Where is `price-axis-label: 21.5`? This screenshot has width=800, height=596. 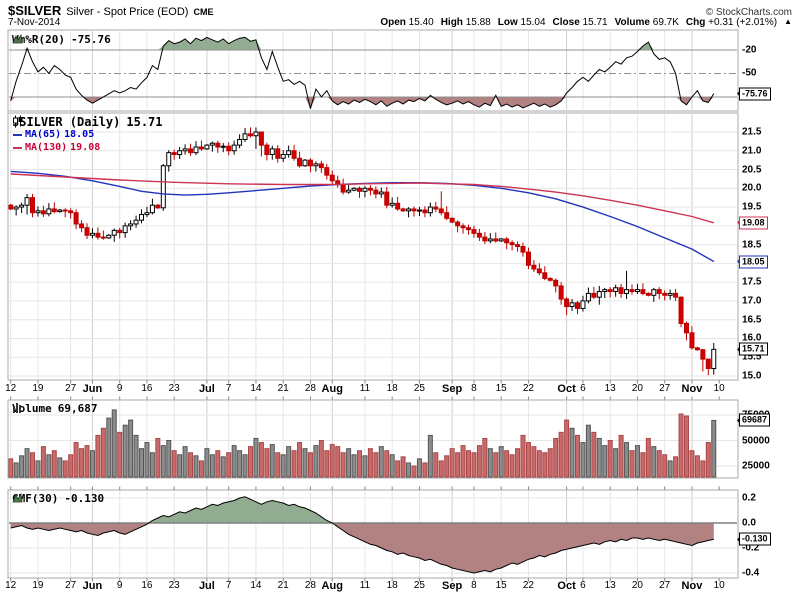 price-axis-label: 21.5 is located at coordinates (752, 132).